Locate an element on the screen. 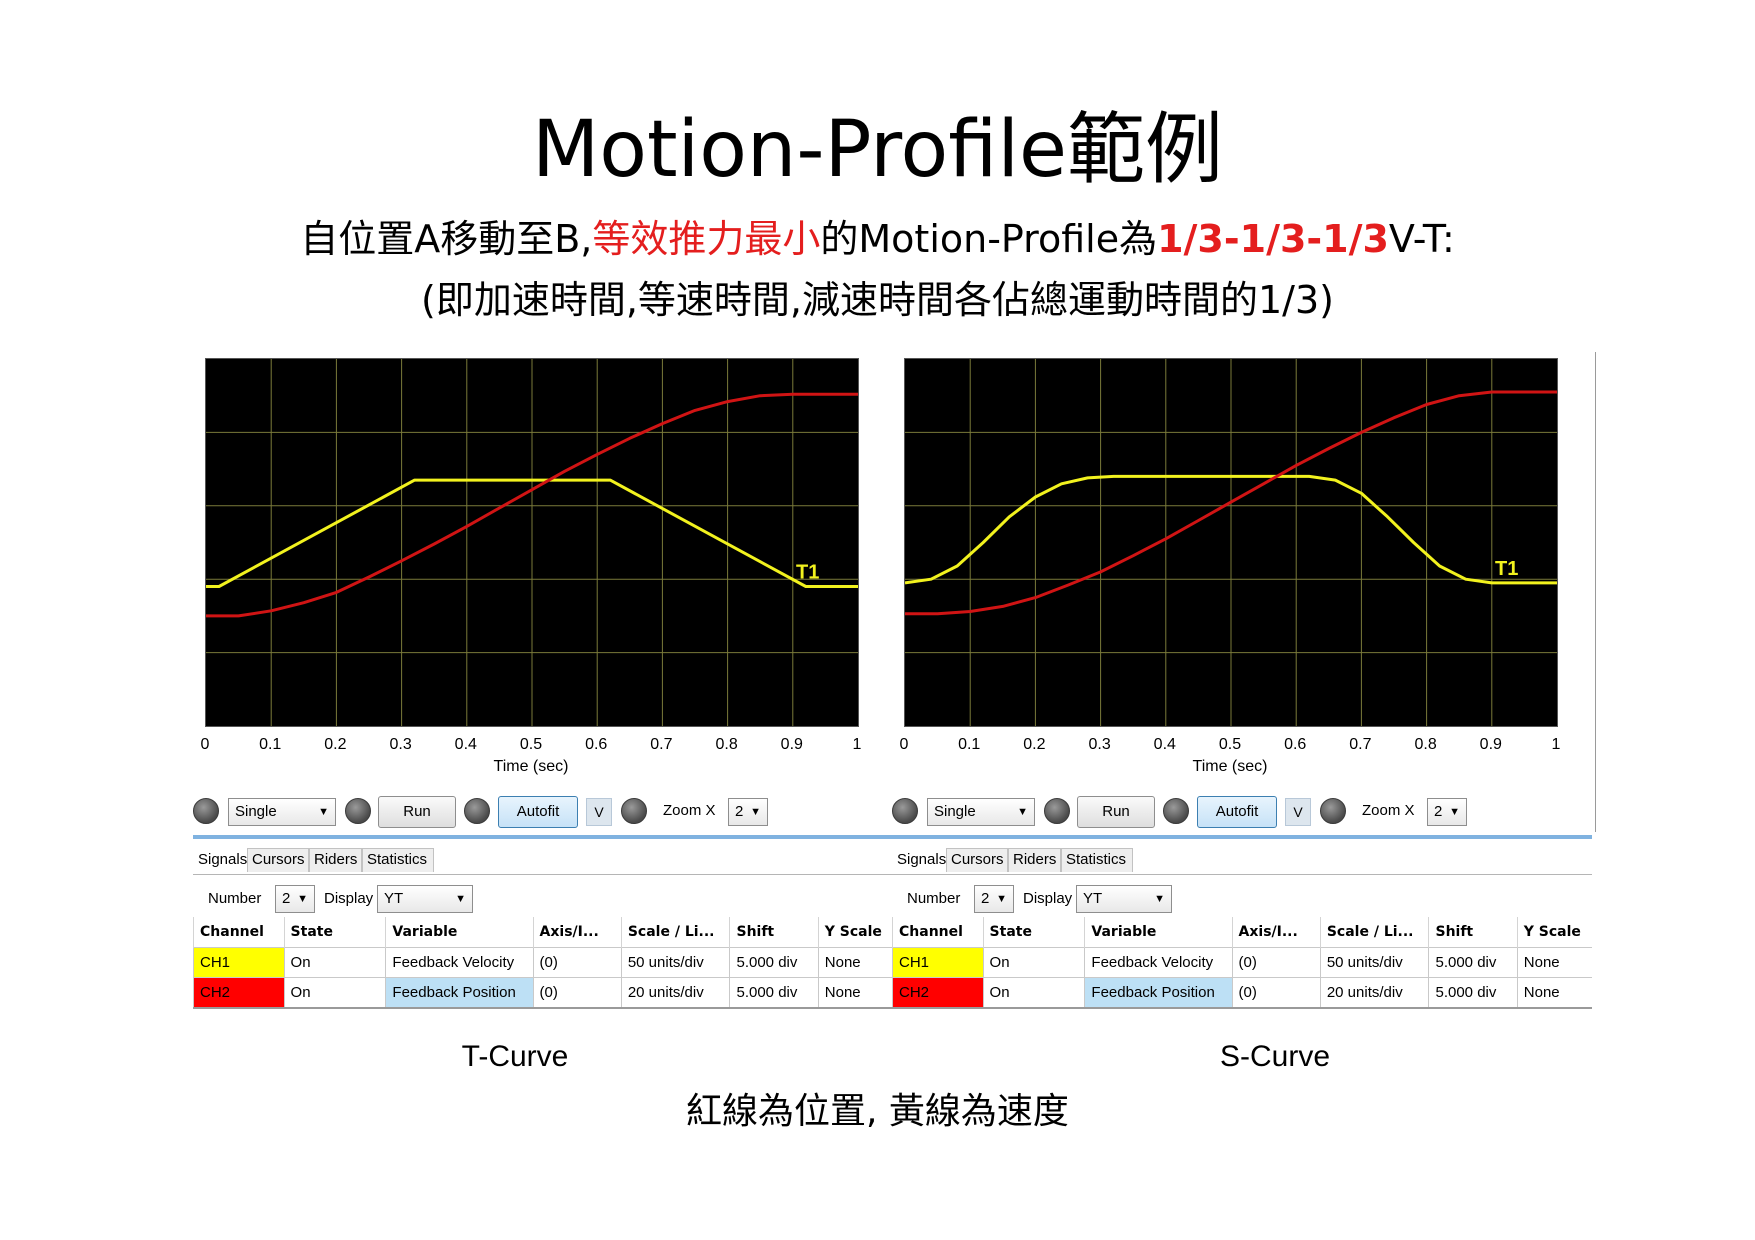 Image resolution: width=1755 pixels, height=1240 pixels. page-title: Motion-Profile範例 is located at coordinates (877, 150).